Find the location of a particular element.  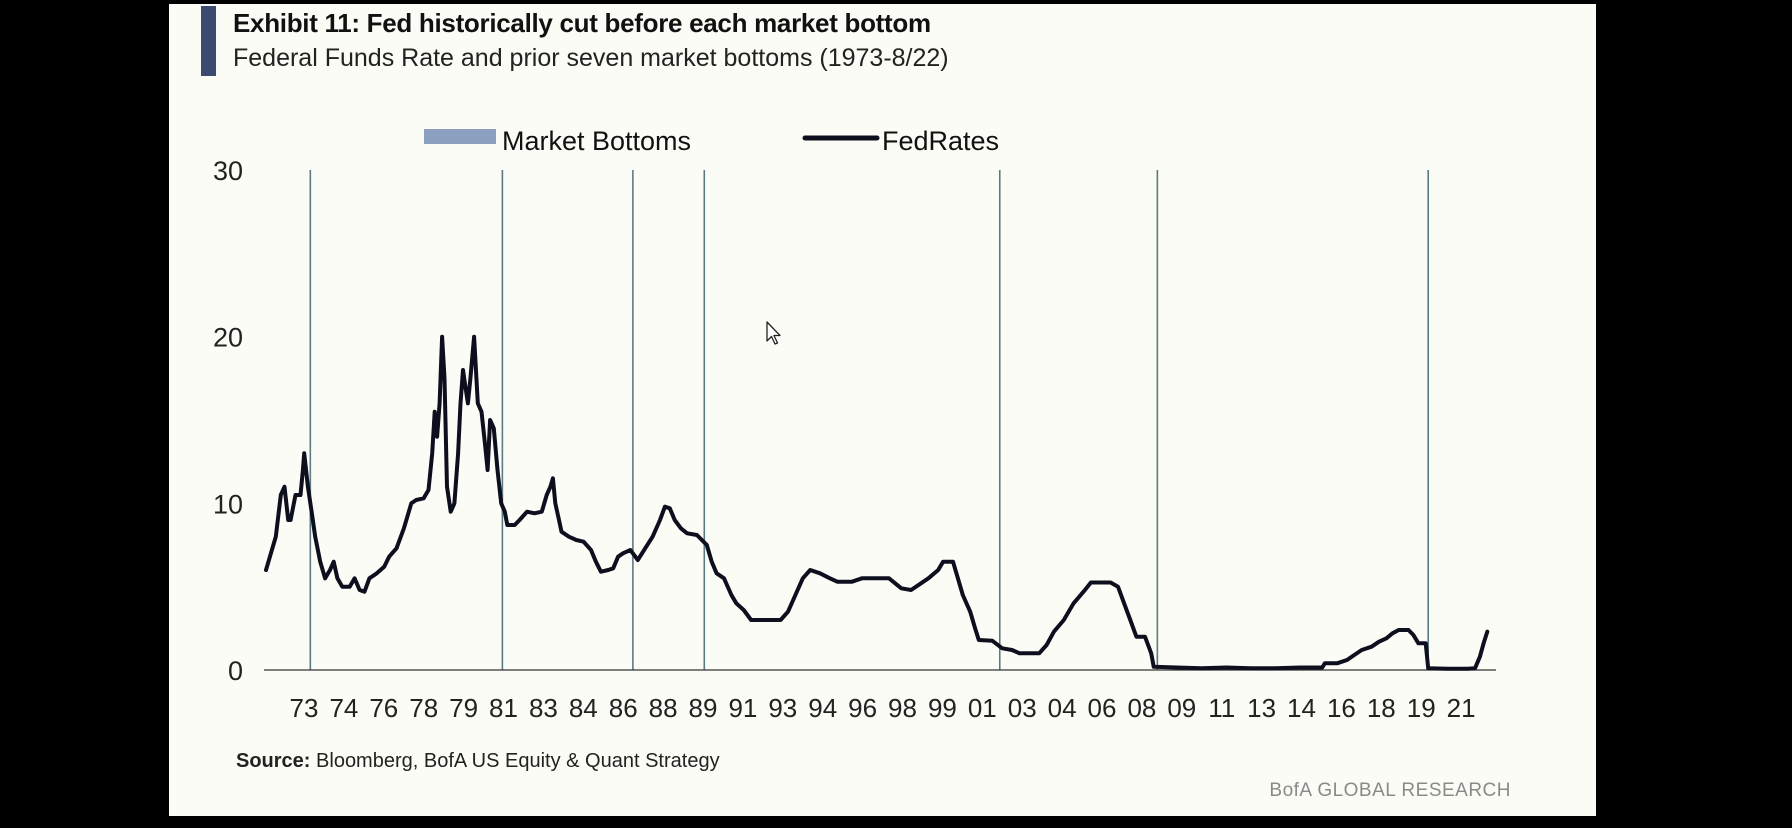

x-tick-label: 16 is located at coordinates (1341, 708).